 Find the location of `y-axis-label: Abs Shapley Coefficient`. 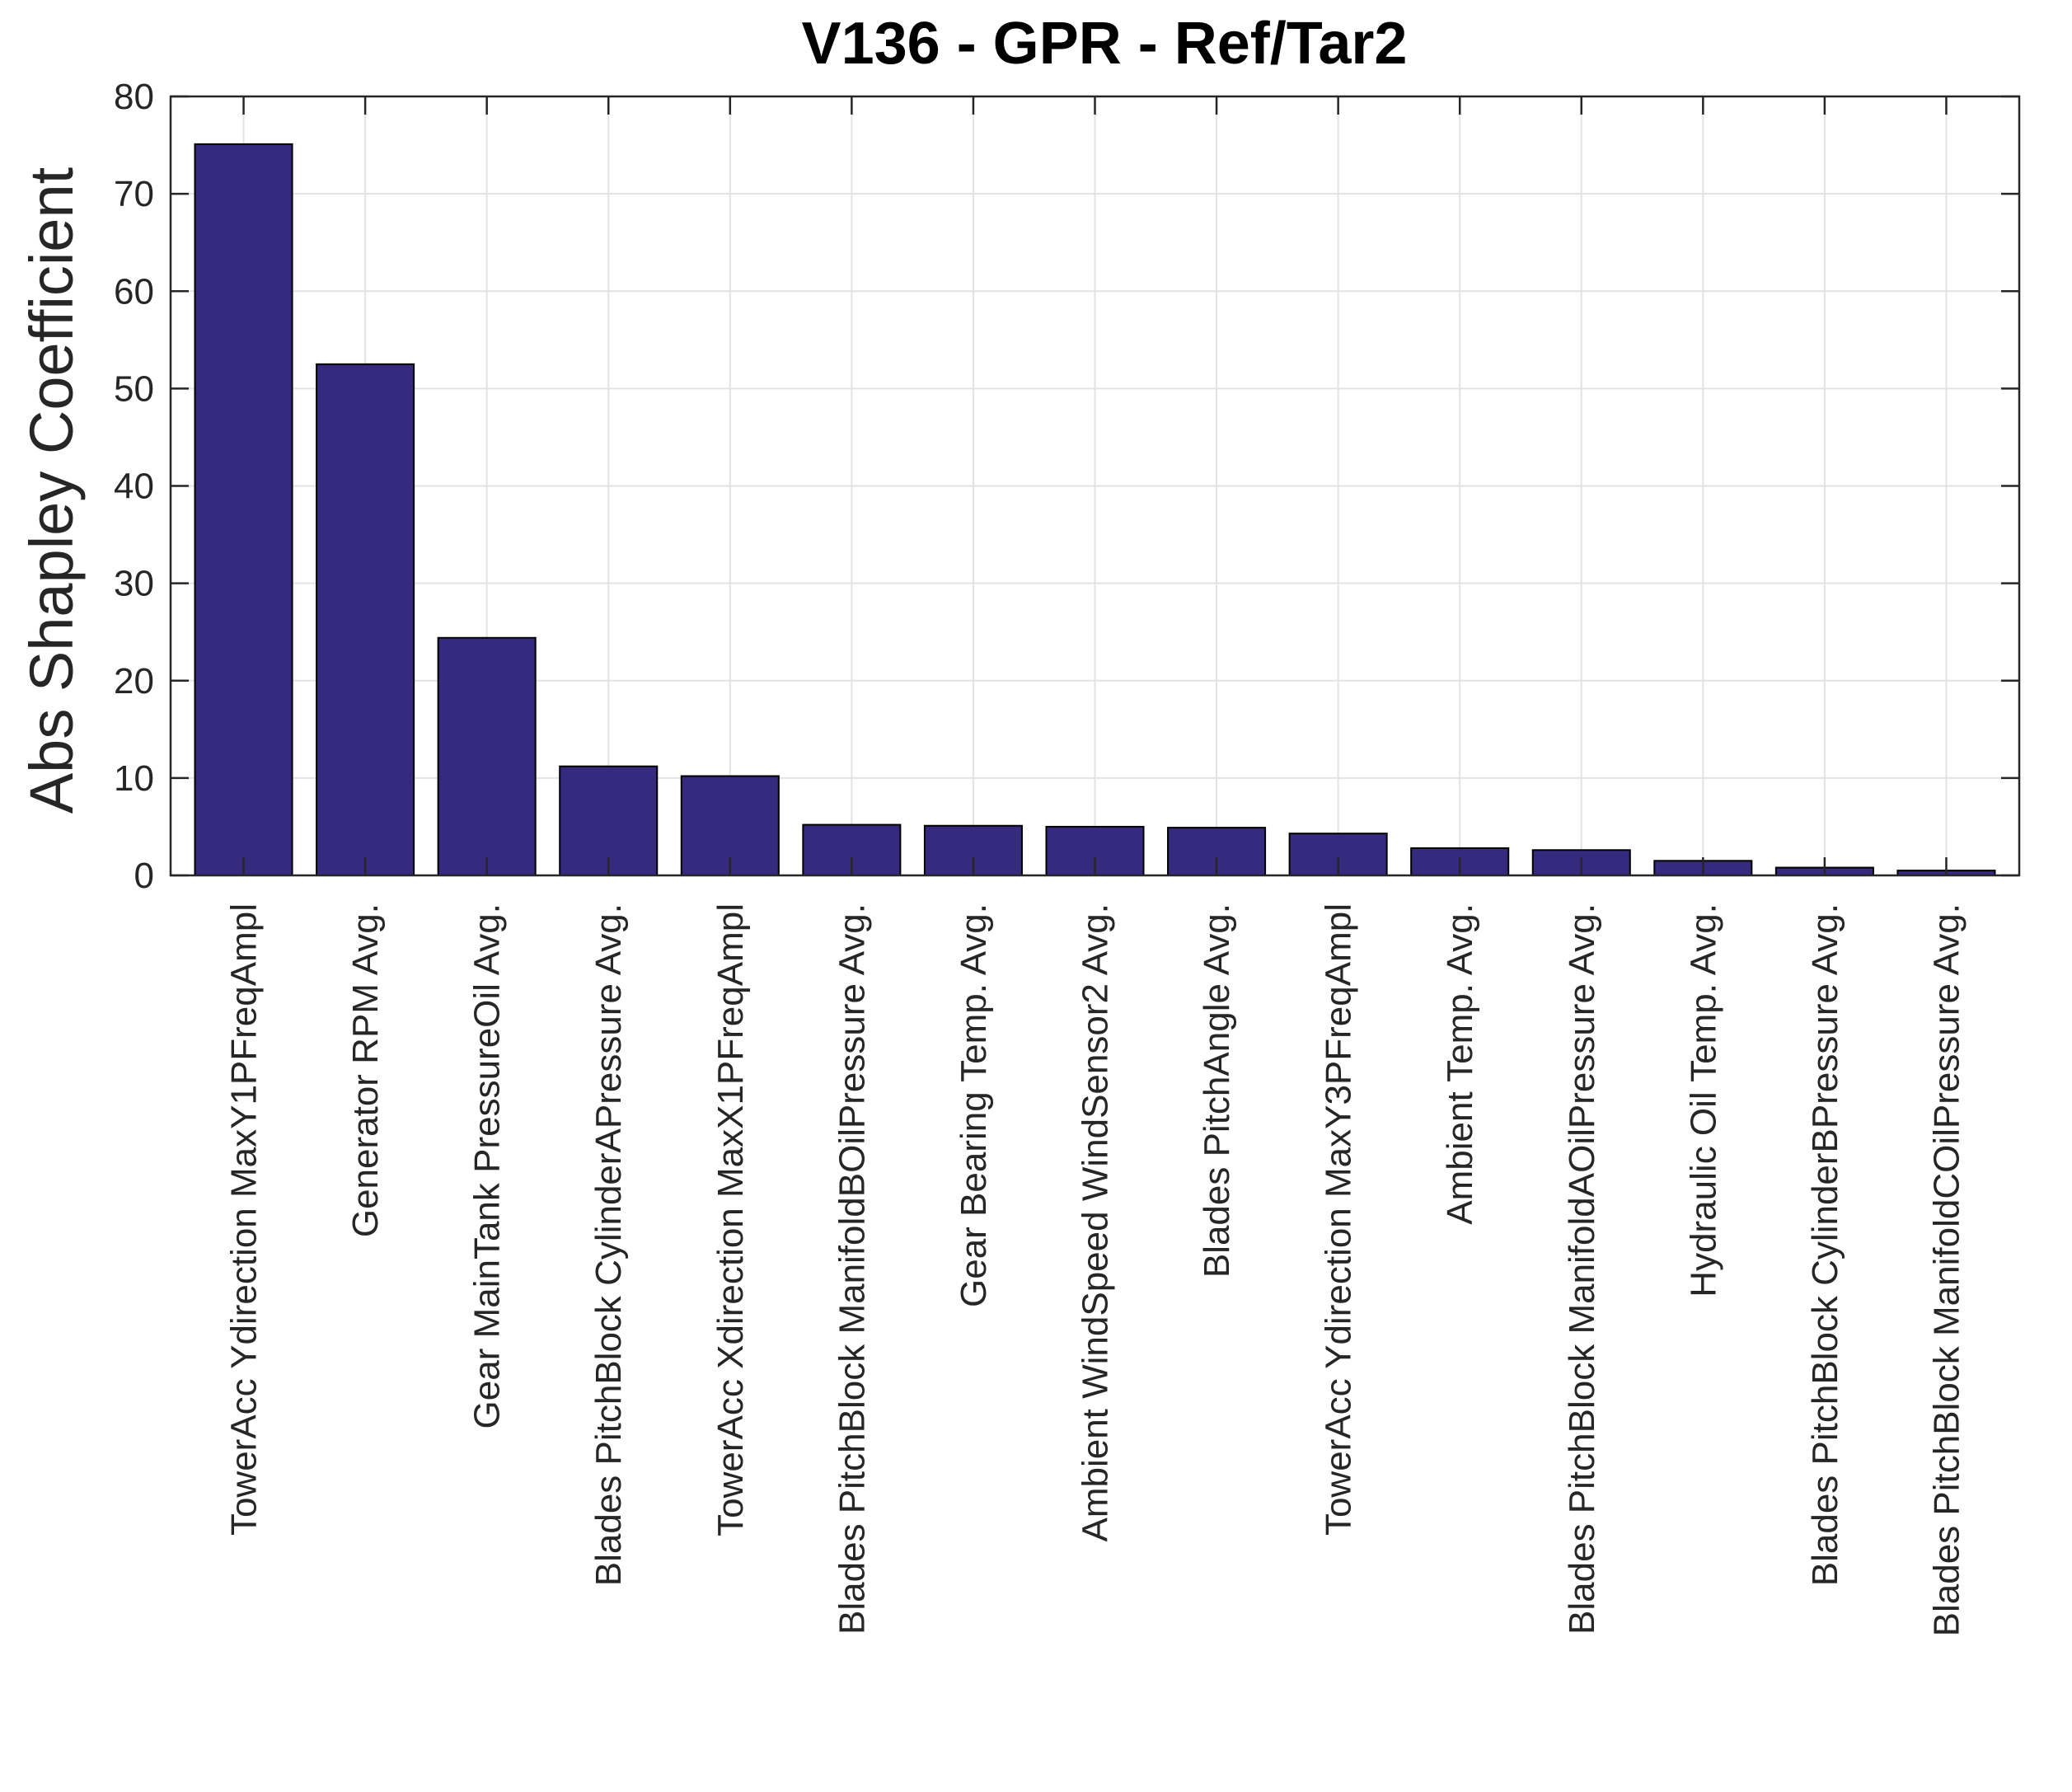

y-axis-label: Abs Shapley Coefficient is located at coordinates (51, 490).